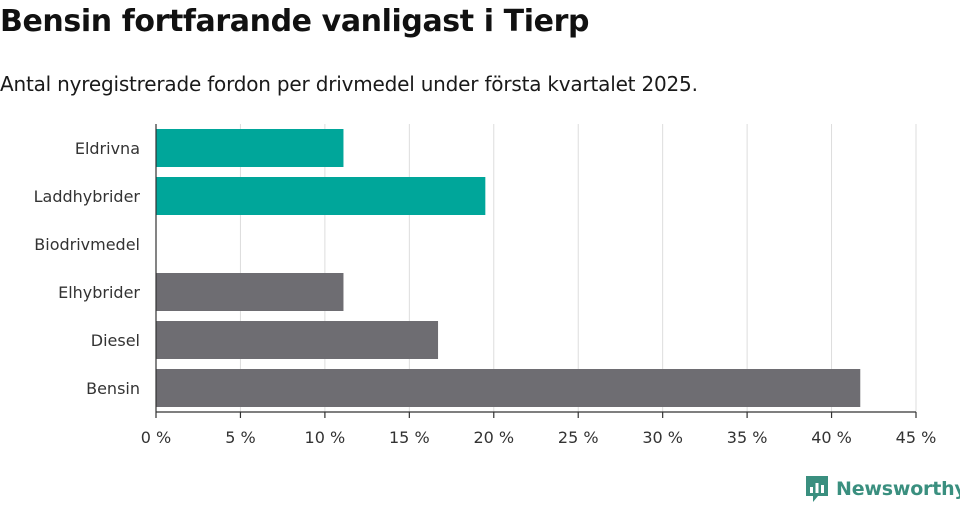 This screenshot has height=505, width=960. Describe the element at coordinates (107, 148) in the screenshot. I see `category-label: Eldrivna` at that location.